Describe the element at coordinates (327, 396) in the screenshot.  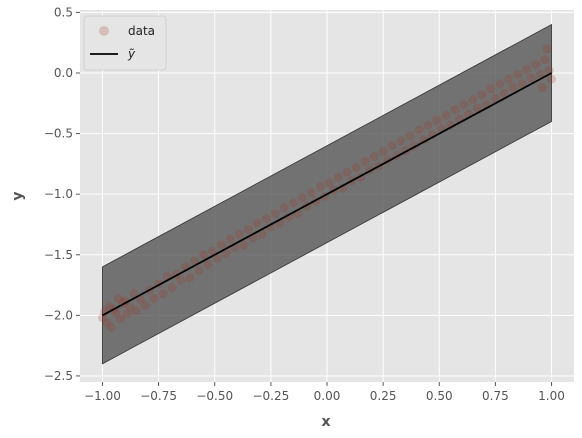
I see `x-tick-label: 0.00` at that location.